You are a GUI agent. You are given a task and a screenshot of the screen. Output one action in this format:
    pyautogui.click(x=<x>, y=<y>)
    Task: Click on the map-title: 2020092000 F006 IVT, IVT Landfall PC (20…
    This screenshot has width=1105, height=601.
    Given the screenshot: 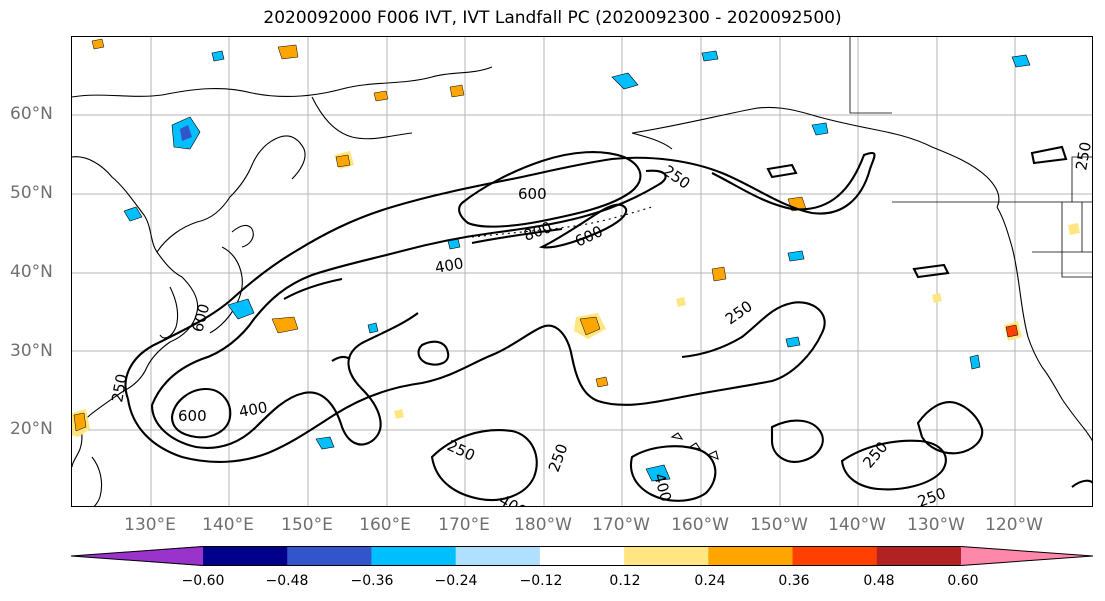 What is the action you would take?
    pyautogui.click(x=552, y=18)
    